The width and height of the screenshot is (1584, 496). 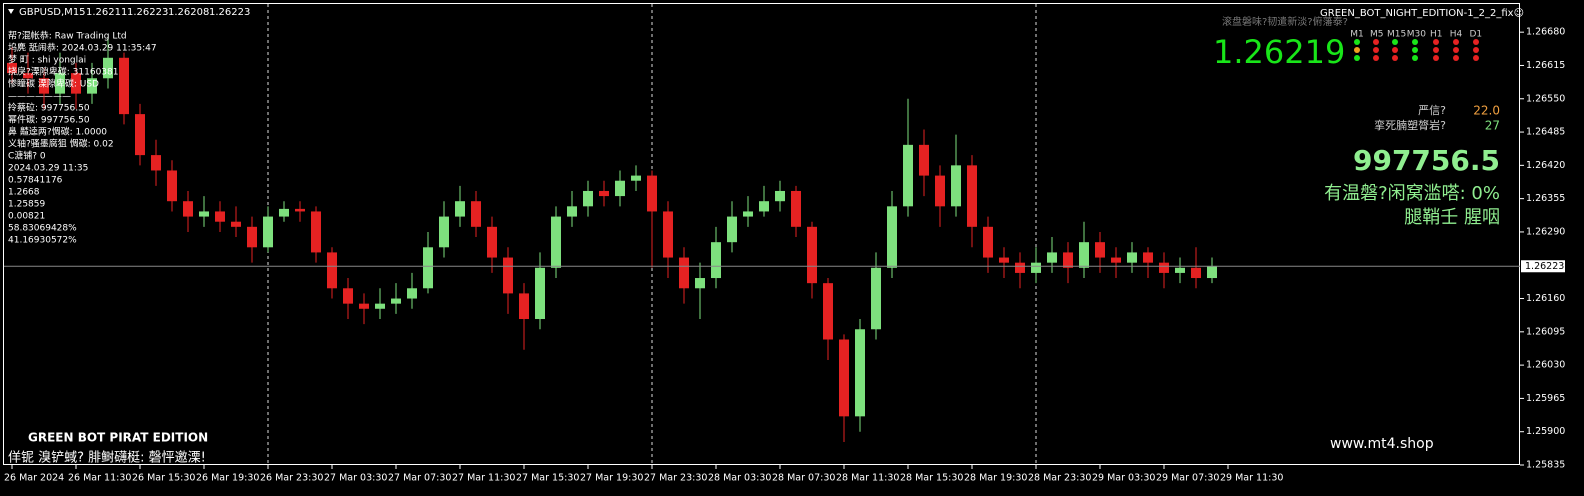 What do you see at coordinates (1492, 126) in the screenshot?
I see `stat-value: 27` at bounding box center [1492, 126].